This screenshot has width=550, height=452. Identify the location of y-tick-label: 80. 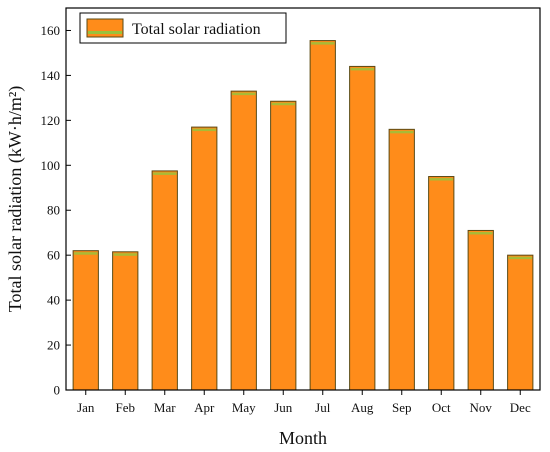
(53, 210).